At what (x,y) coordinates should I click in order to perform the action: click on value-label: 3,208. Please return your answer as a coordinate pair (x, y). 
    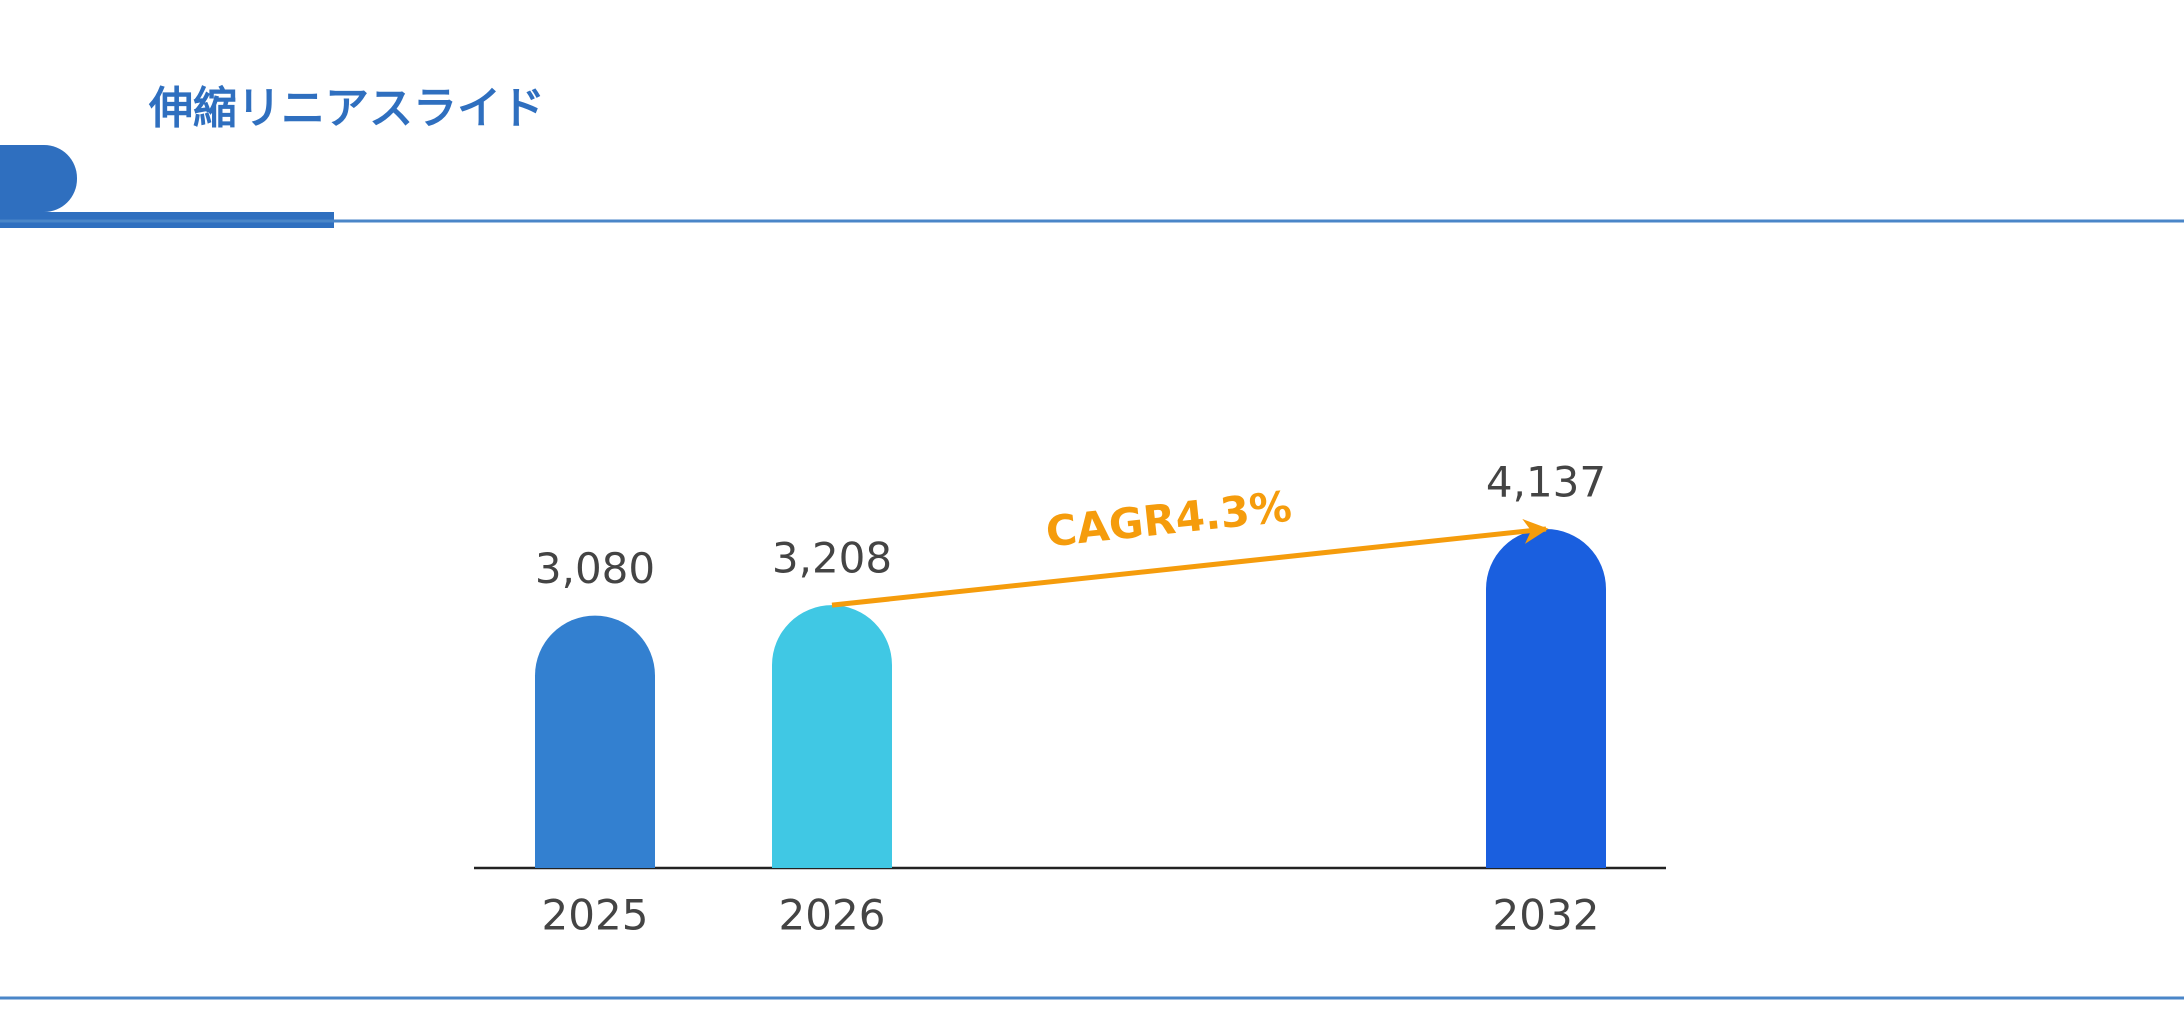
    Looking at the image, I should click on (832, 558).